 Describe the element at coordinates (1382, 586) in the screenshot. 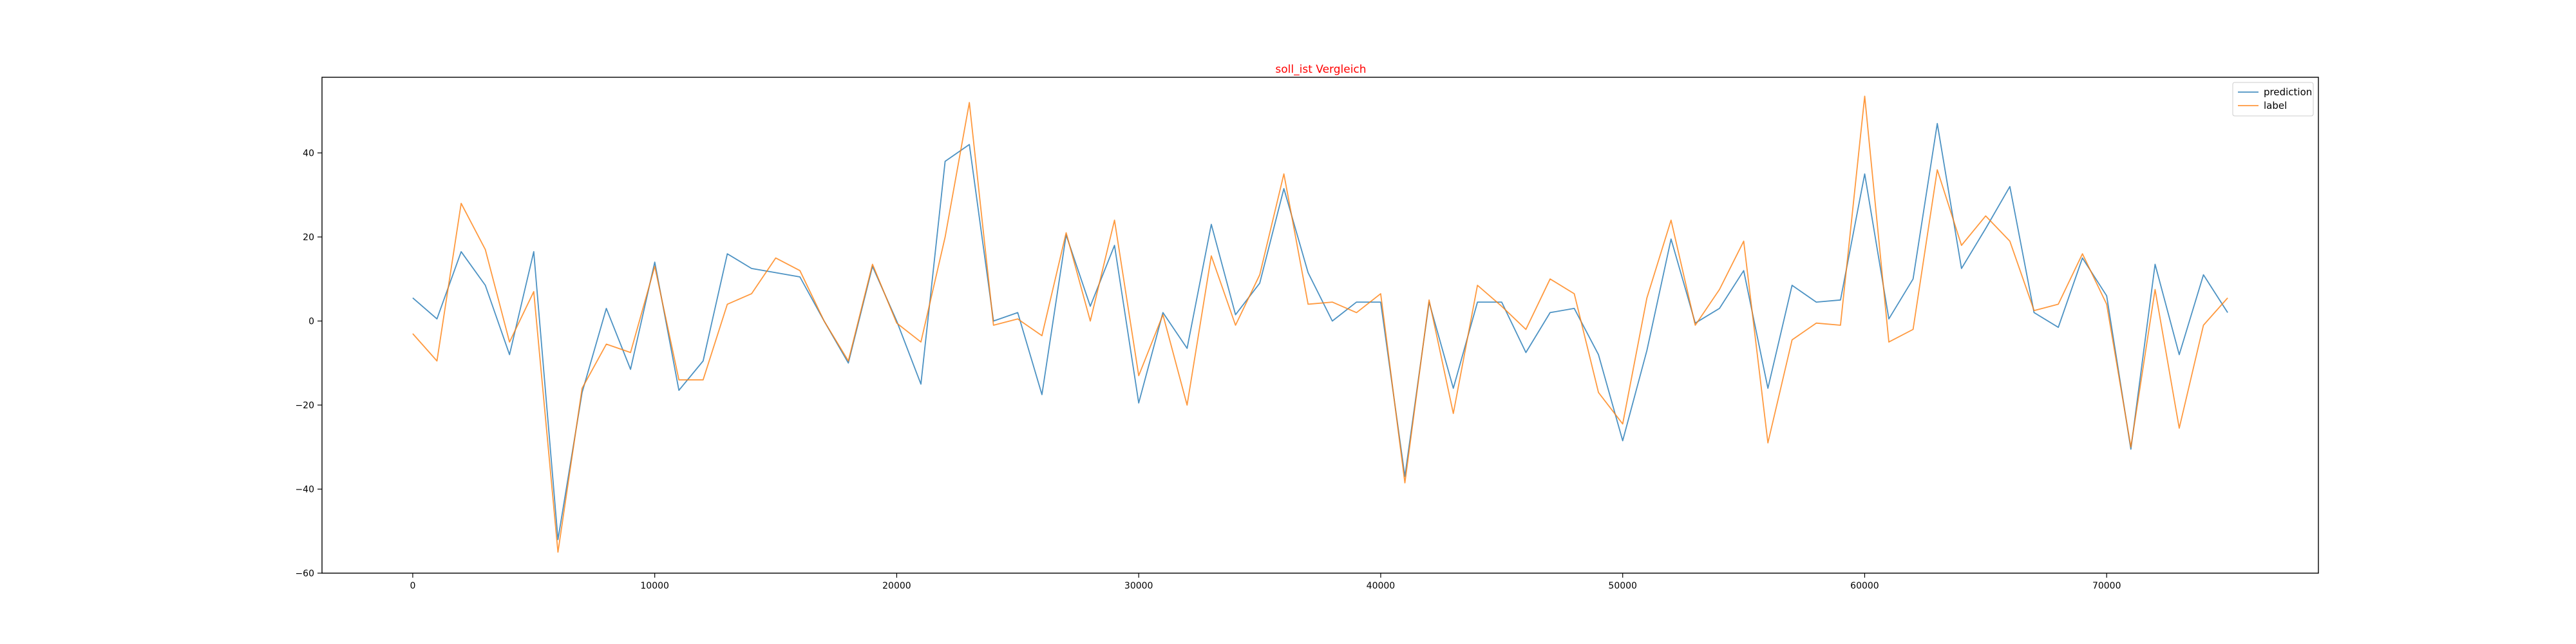

I see `x-tick-label: 40000` at that location.